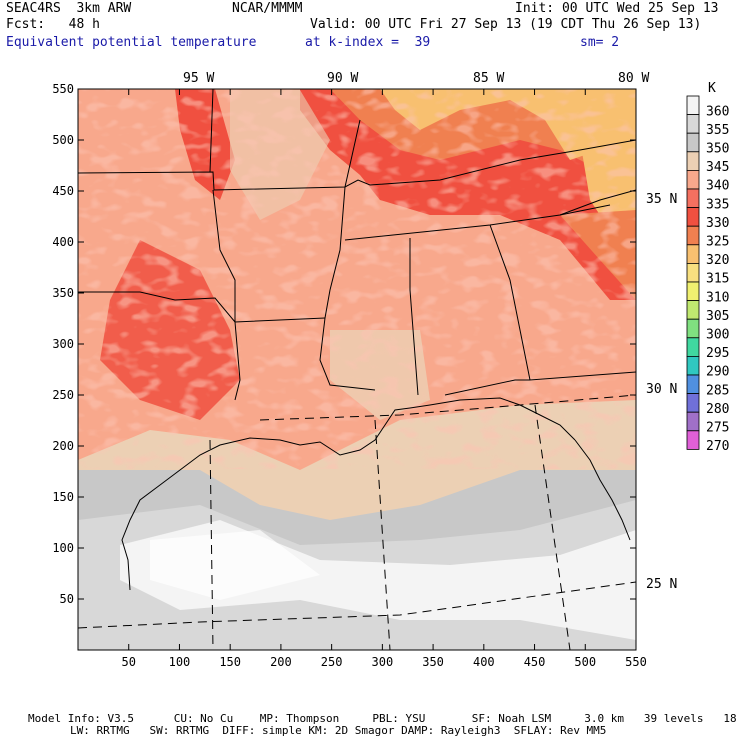 The image size is (740, 740). I want to click on border-al-ga, so click(562, 302).